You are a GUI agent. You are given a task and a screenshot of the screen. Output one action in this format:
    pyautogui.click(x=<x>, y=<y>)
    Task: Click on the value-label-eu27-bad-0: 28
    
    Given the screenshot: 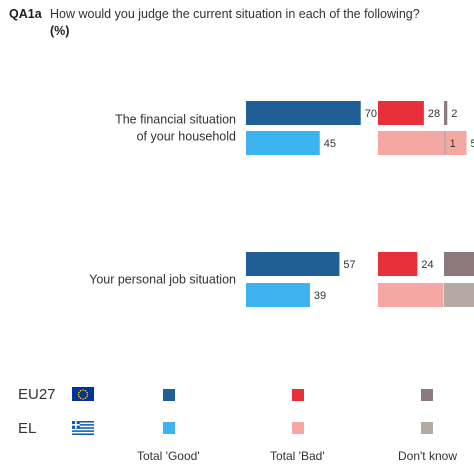 What is the action you would take?
    pyautogui.click(x=434, y=114)
    